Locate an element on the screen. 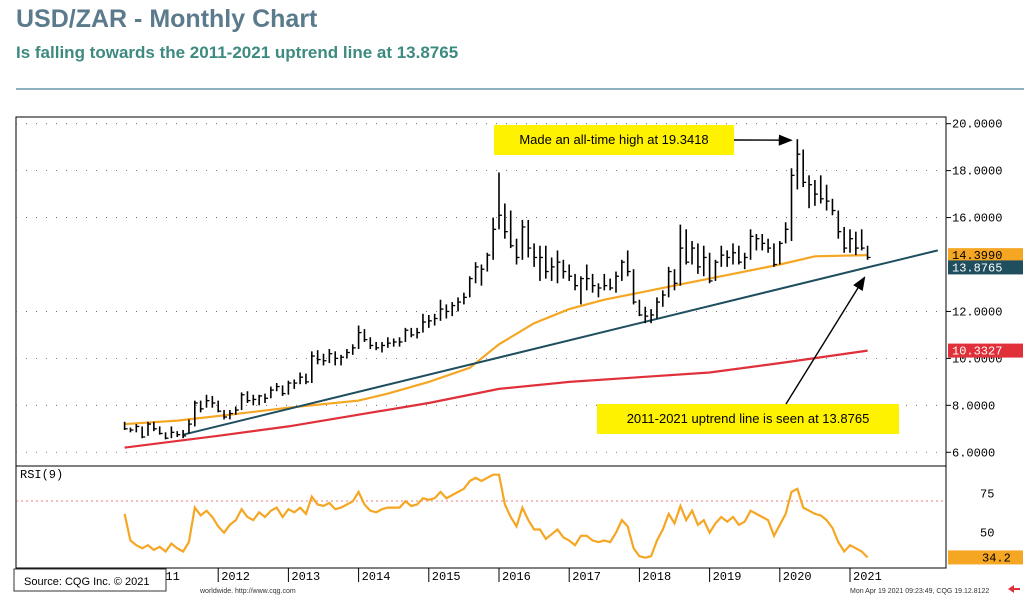 The width and height of the screenshot is (1034, 603). rsi-value-tag: 34.2 is located at coordinates (985, 557).